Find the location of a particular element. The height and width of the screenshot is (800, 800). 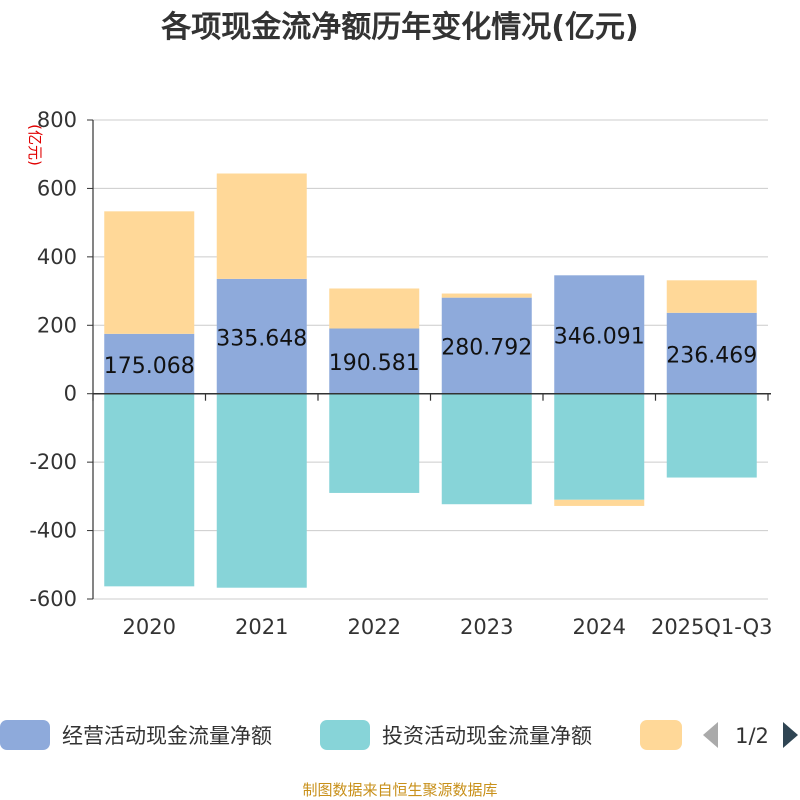

data-label: 335.648 is located at coordinates (261, 338).